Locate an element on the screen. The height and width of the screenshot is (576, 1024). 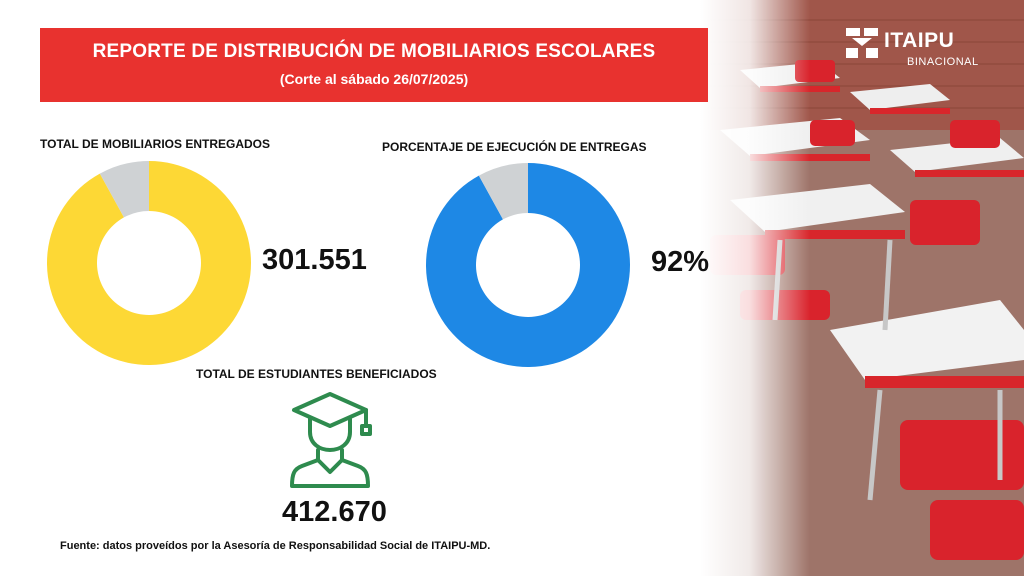
chart-1-title: TOTAL DE MOBILIARIOS ENTREGADOS is located at coordinates (155, 144).